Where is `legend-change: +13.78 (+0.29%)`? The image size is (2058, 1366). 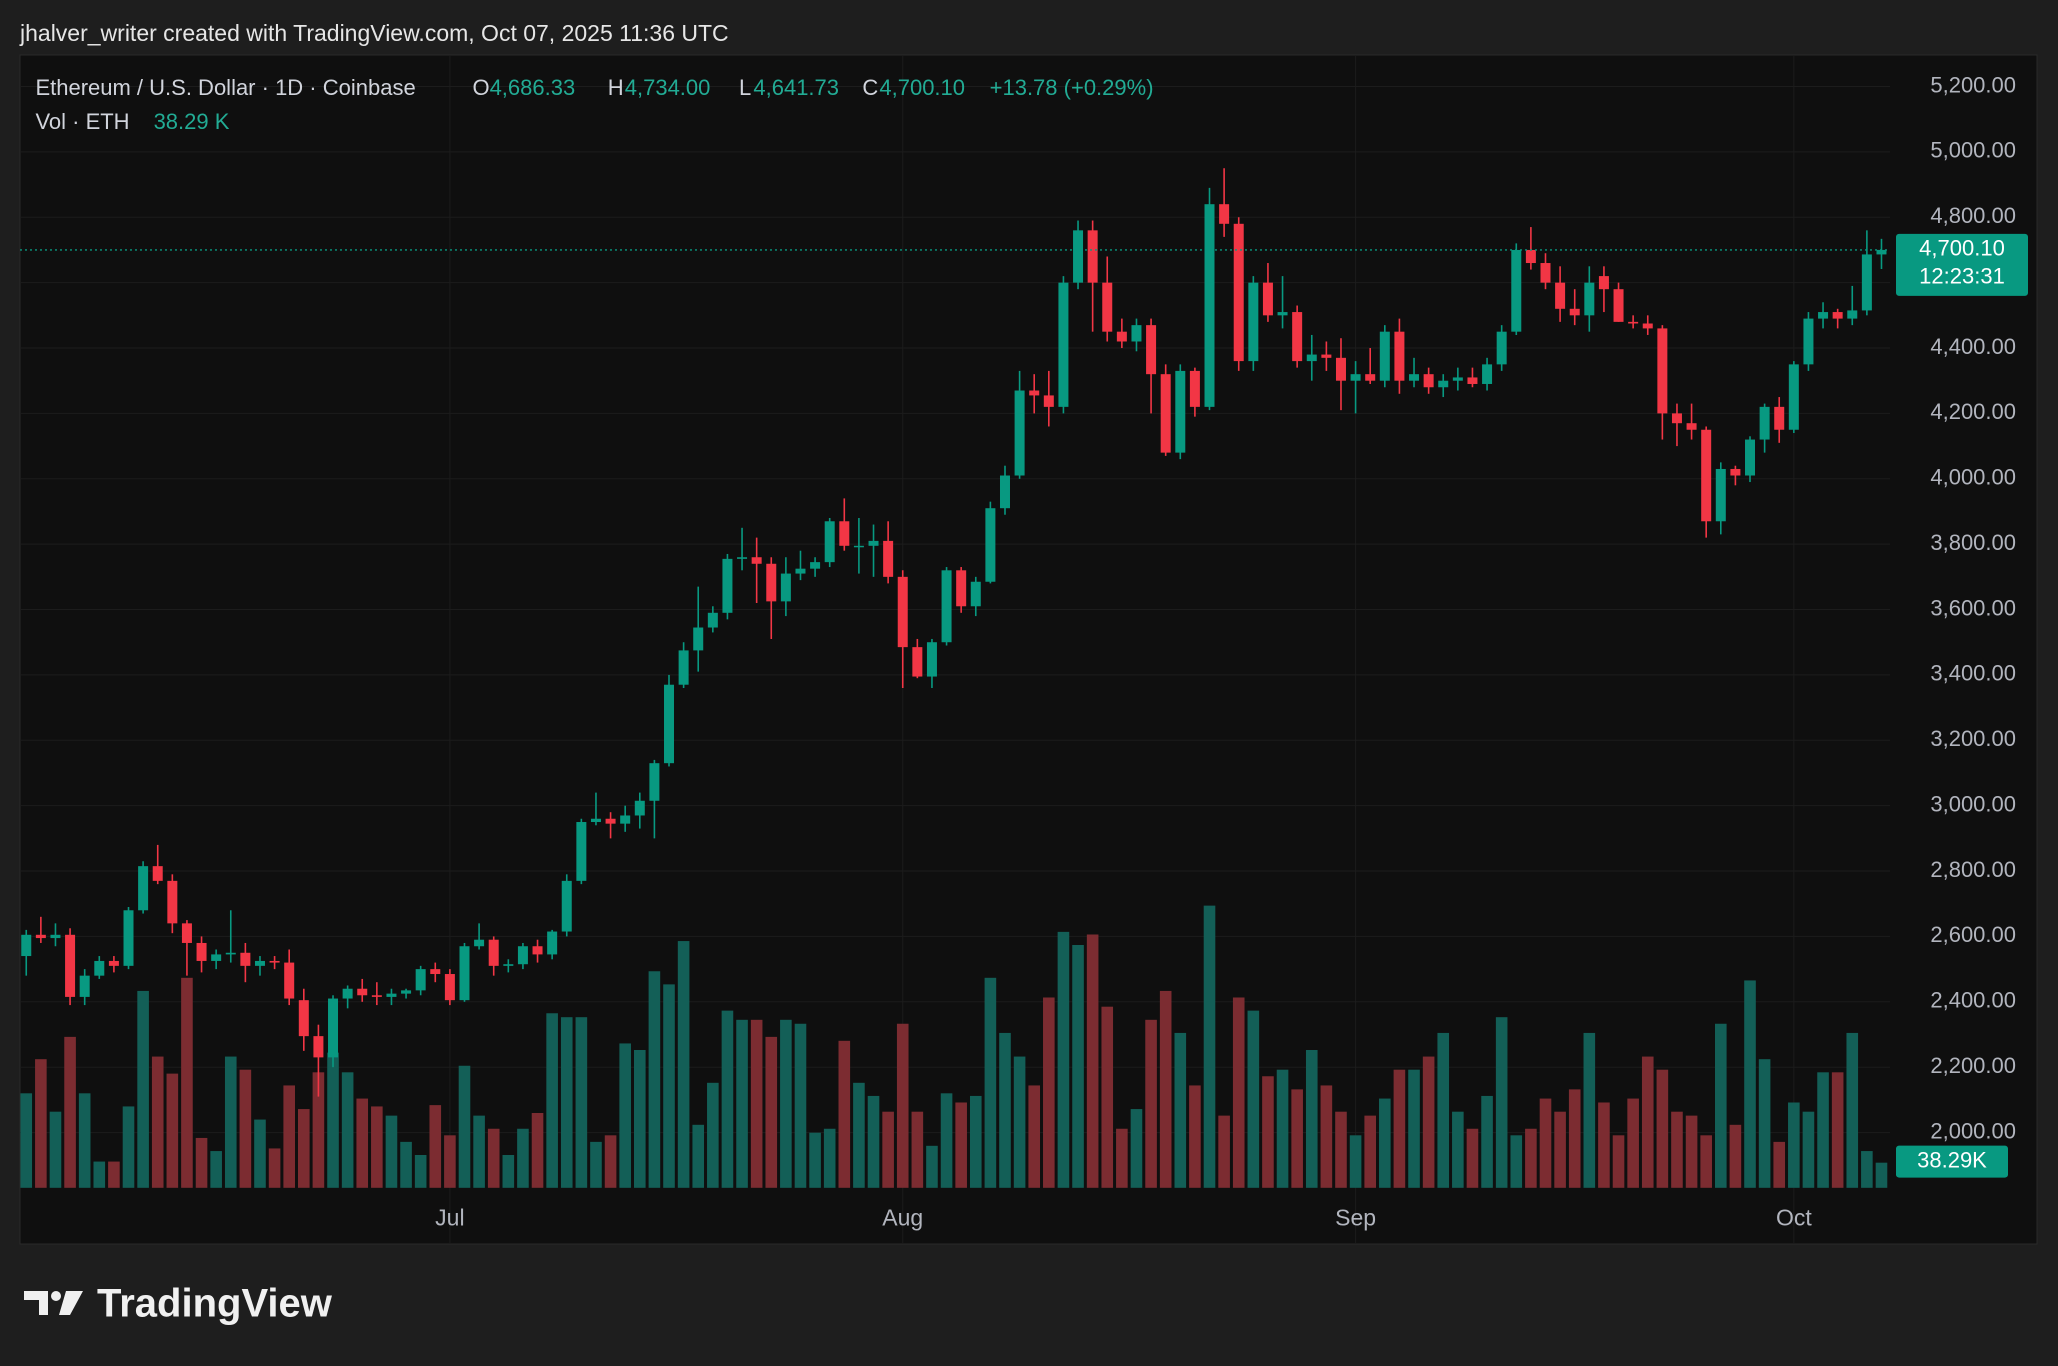
legend-change: +13.78 (+0.29%) is located at coordinates (1072, 87).